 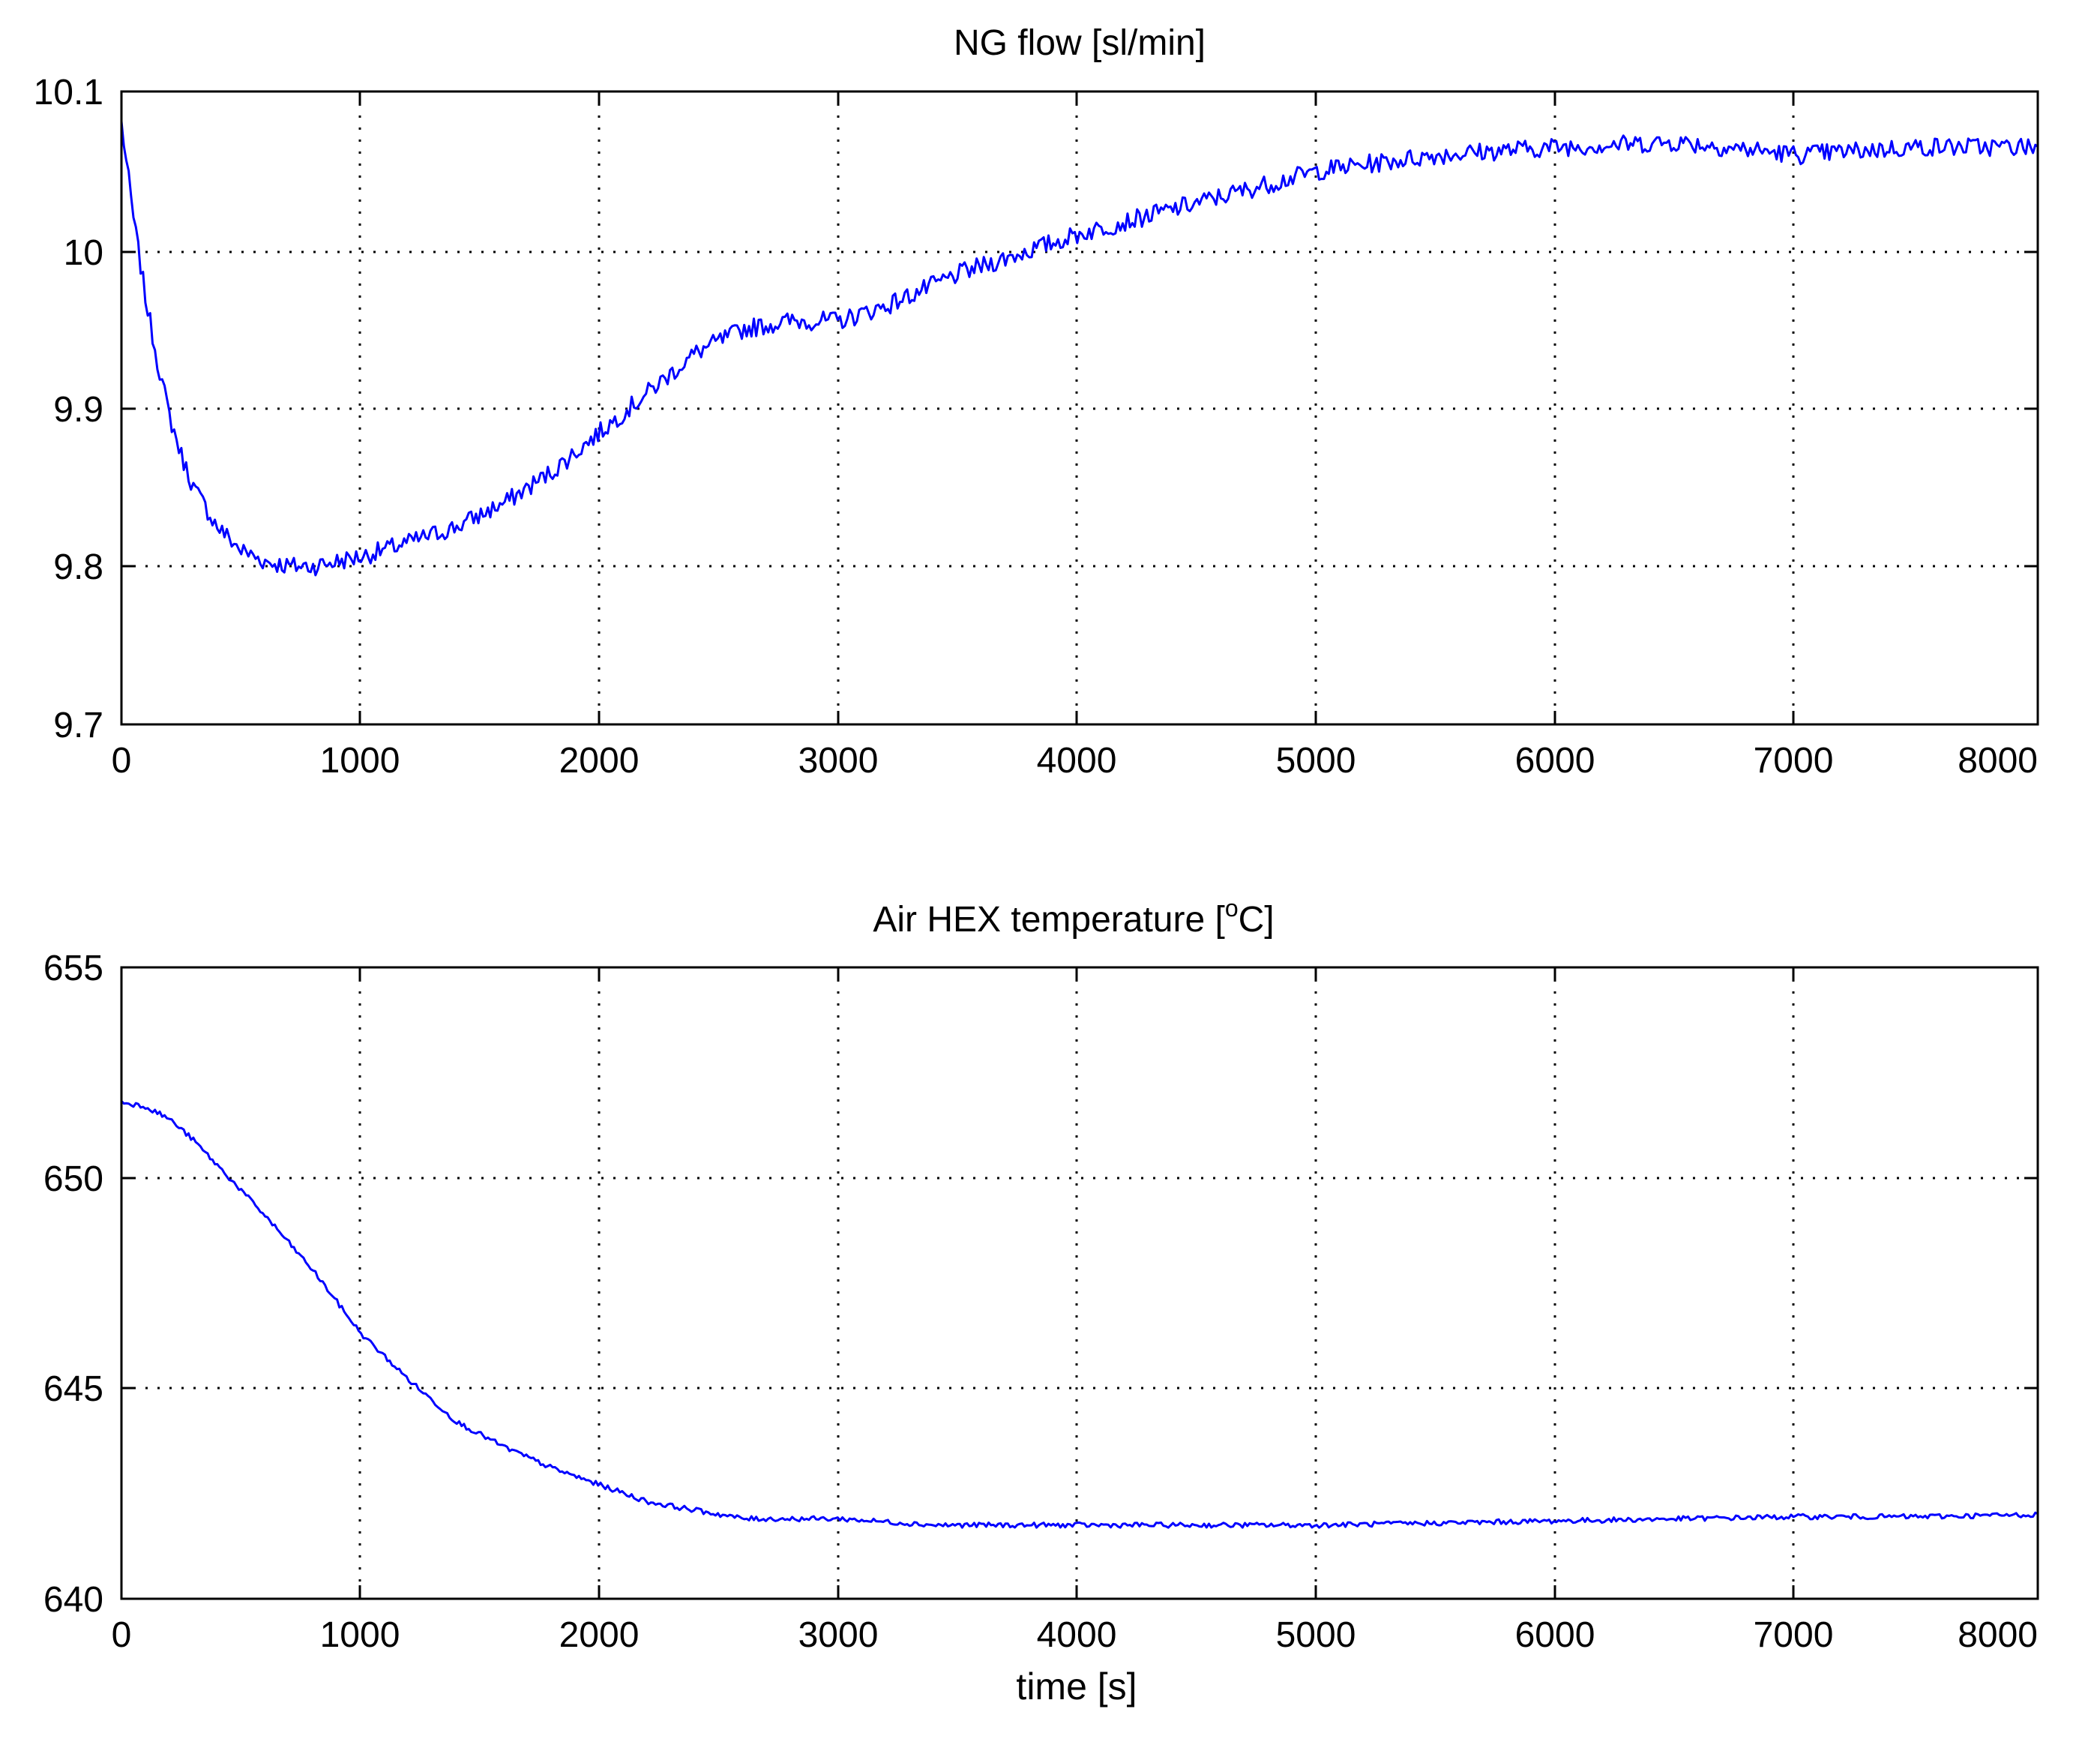 I want to click on chart-title-prefix: Air HEX temperature [, so click(x=1049, y=920).